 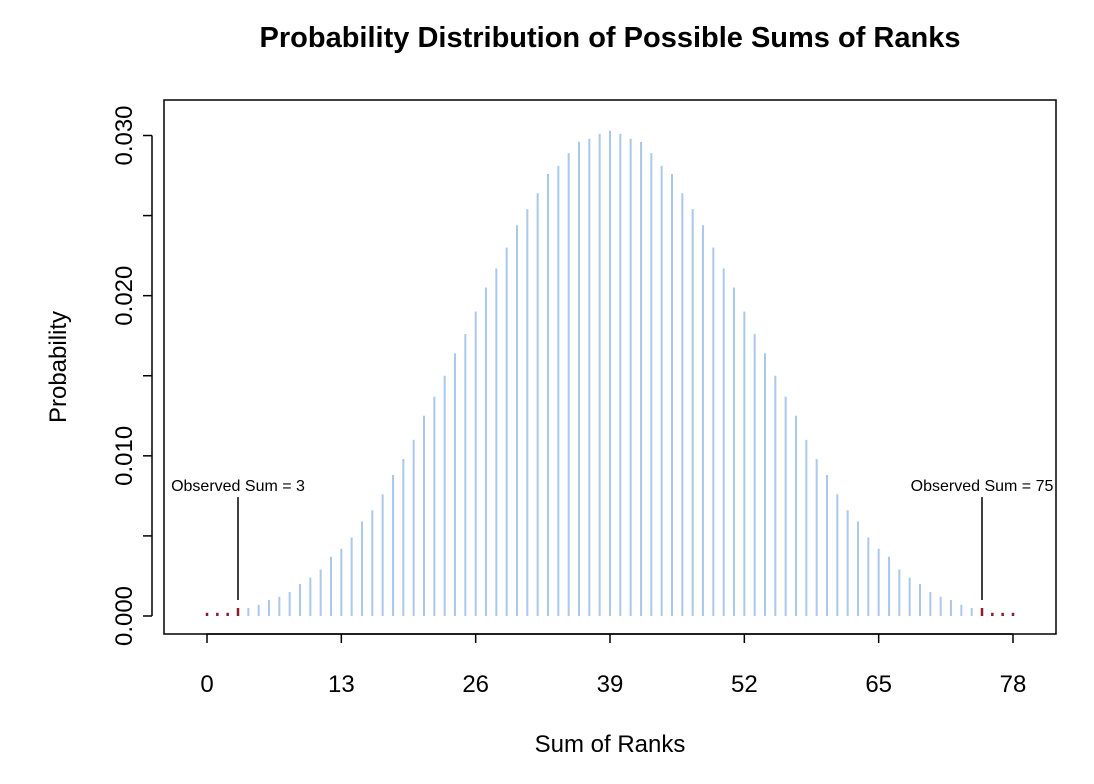 I want to click on x-tick-label: 65, so click(x=878, y=684).